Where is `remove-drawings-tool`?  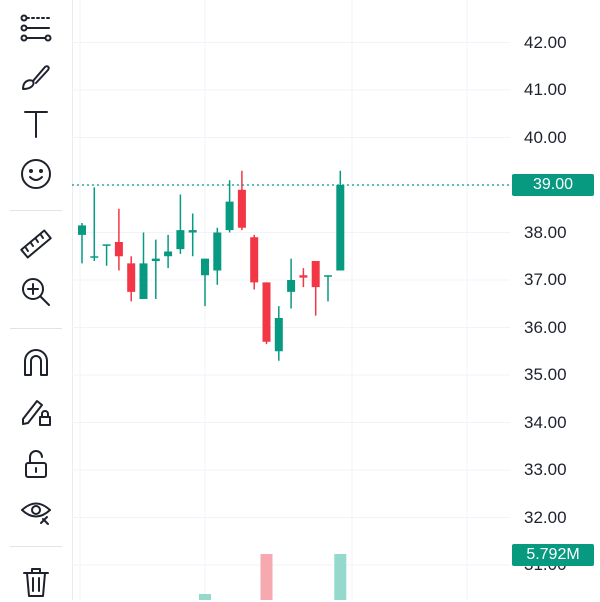
remove-drawings-tool is located at coordinates (36, 582).